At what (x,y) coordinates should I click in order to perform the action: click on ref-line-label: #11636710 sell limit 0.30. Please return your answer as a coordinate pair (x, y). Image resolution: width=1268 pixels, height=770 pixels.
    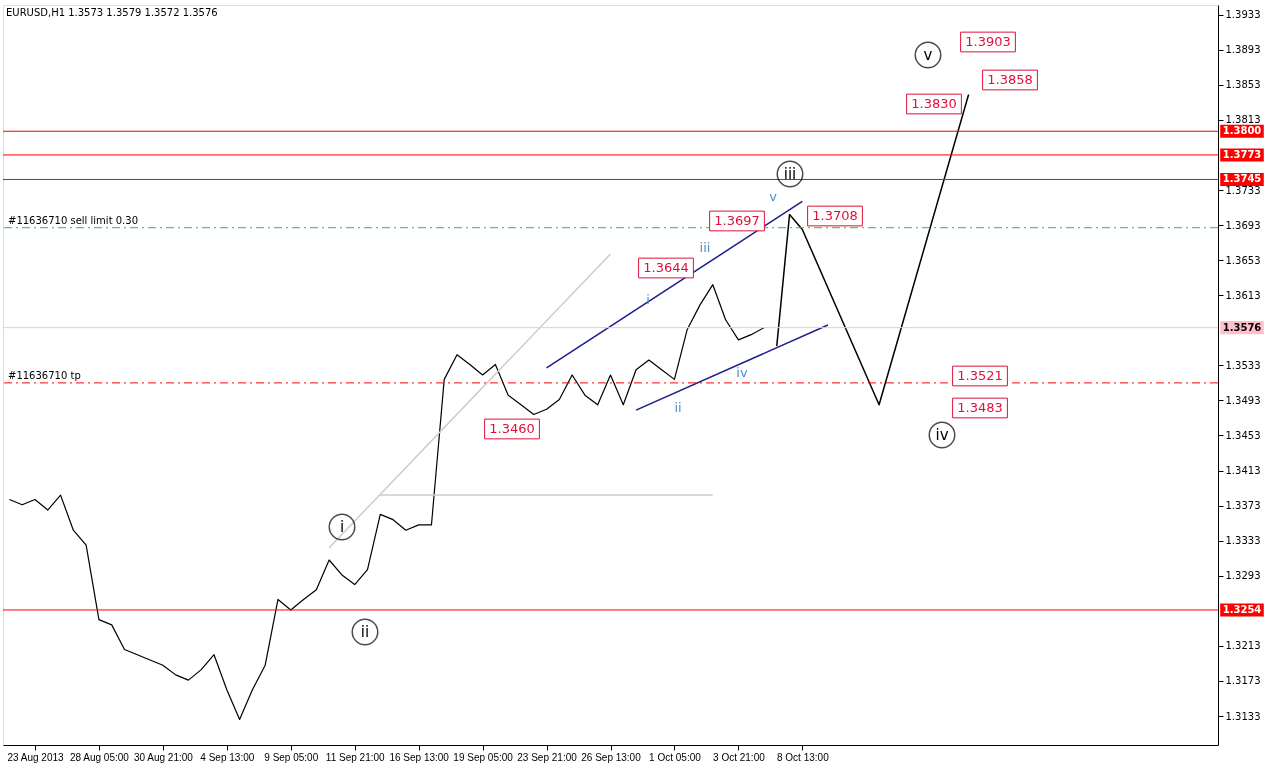
    Looking at the image, I should click on (73, 220).